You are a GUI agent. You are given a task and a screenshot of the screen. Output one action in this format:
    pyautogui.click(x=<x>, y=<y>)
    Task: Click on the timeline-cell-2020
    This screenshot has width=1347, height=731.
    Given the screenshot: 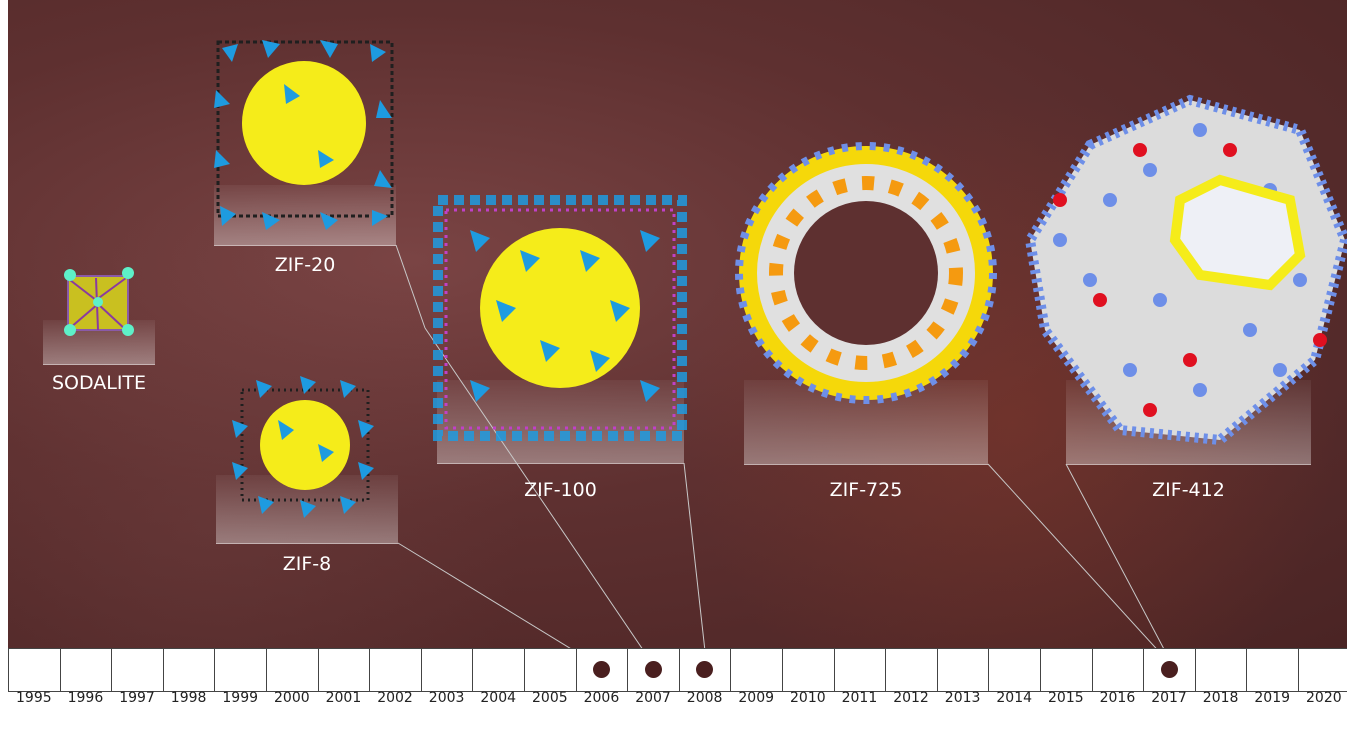 What is the action you would take?
    pyautogui.click(x=1322, y=670)
    